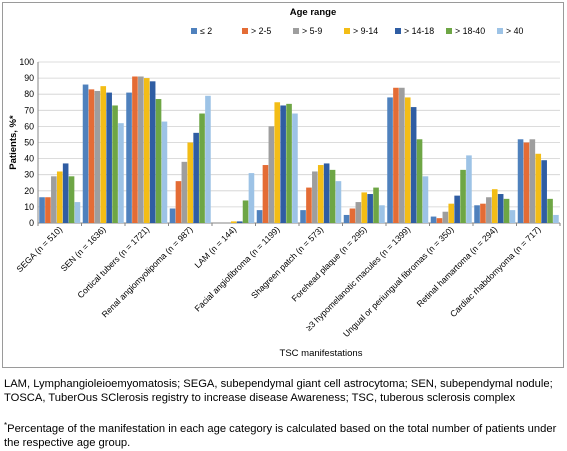 This screenshot has width=567, height=451. Describe the element at coordinates (29, 94) in the screenshot. I see `y-tick-label: 80` at that location.